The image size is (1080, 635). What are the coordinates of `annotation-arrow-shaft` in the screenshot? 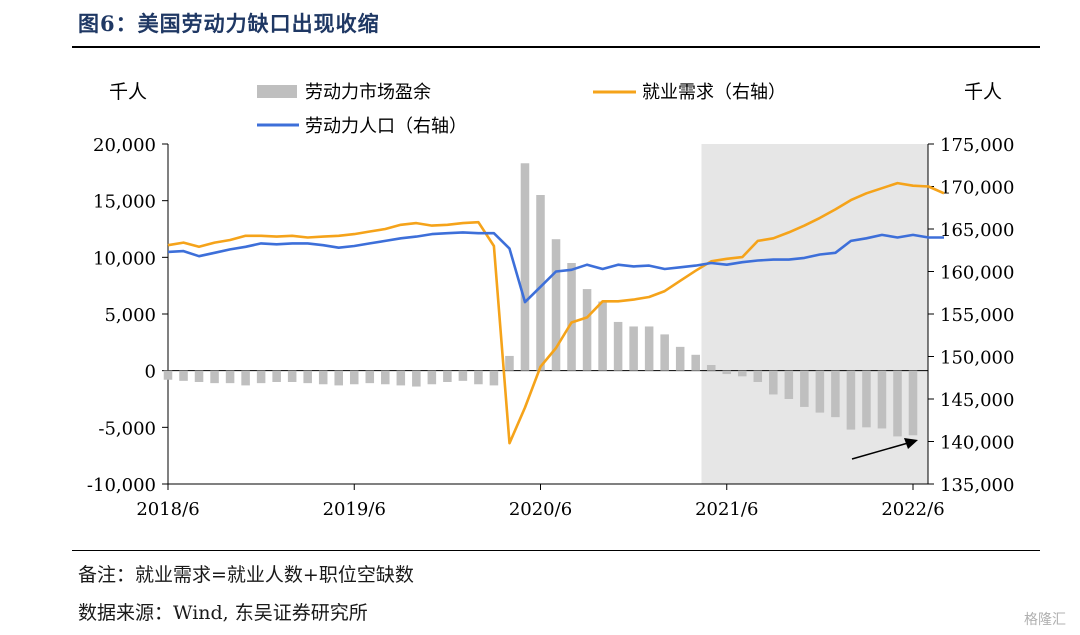 It's located at (880, 451).